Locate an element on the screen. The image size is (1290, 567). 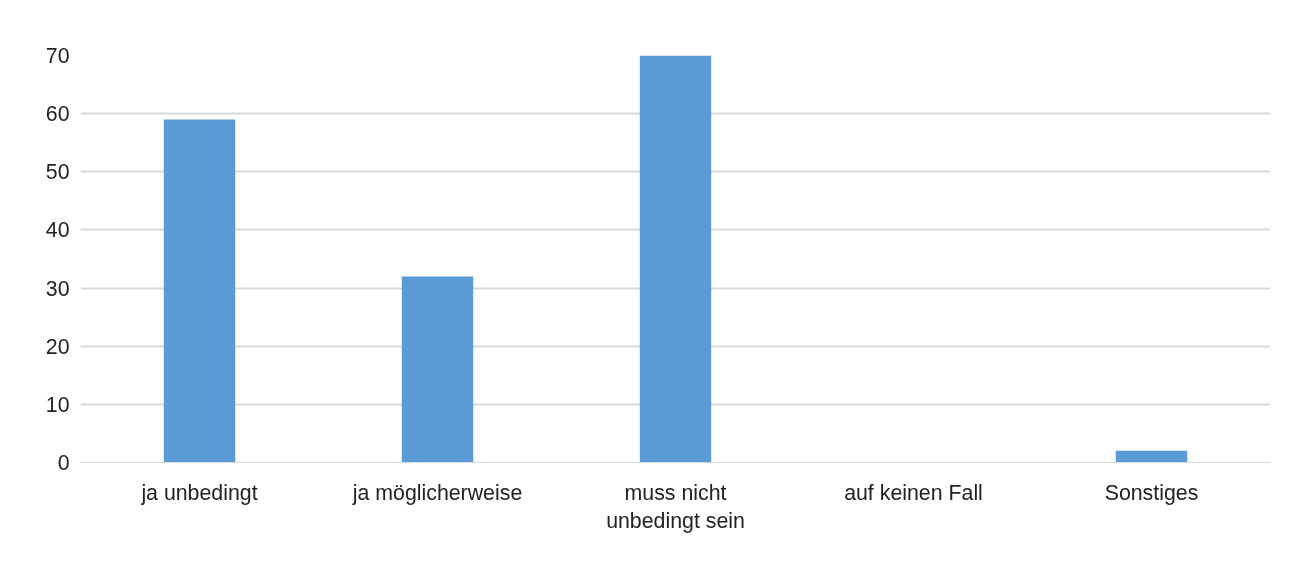
x-tick-label: auf keinen Fall is located at coordinates (913, 492).